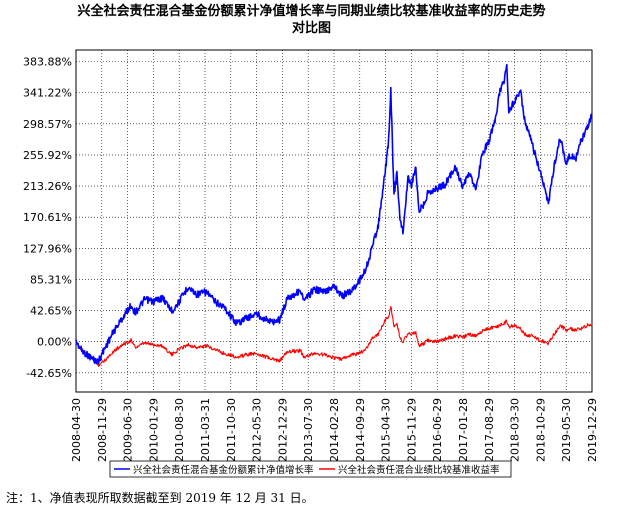 The height and width of the screenshot is (514, 623). What do you see at coordinates (76, 430) in the screenshot?
I see `x-tick-label: 2008-04-30` at bounding box center [76, 430].